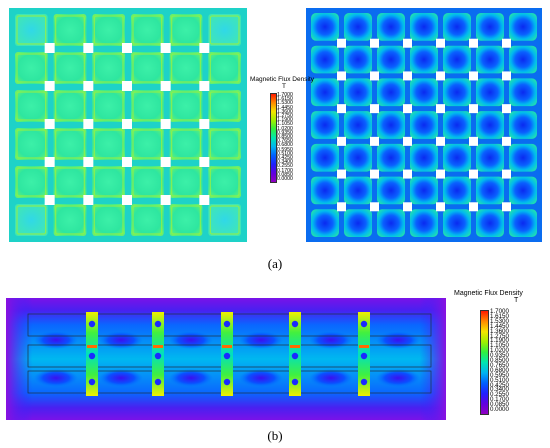 The height and width of the screenshot is (448, 550). I want to click on legend-tick-label: 1.3600, so click(285, 111).